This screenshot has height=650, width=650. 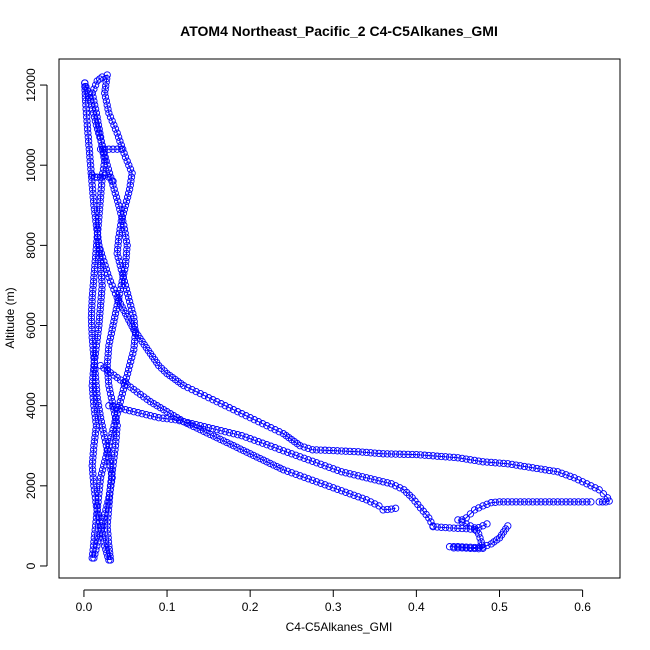 What do you see at coordinates (31, 165) in the screenshot?
I see `y-tick-label: 10000` at bounding box center [31, 165].